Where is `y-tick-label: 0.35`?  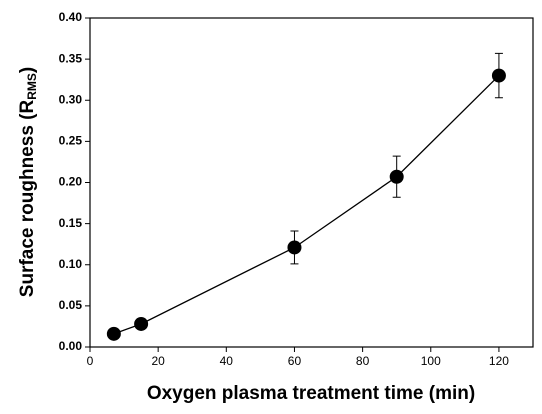 y-tick-label: 0.35 is located at coordinates (71, 58).